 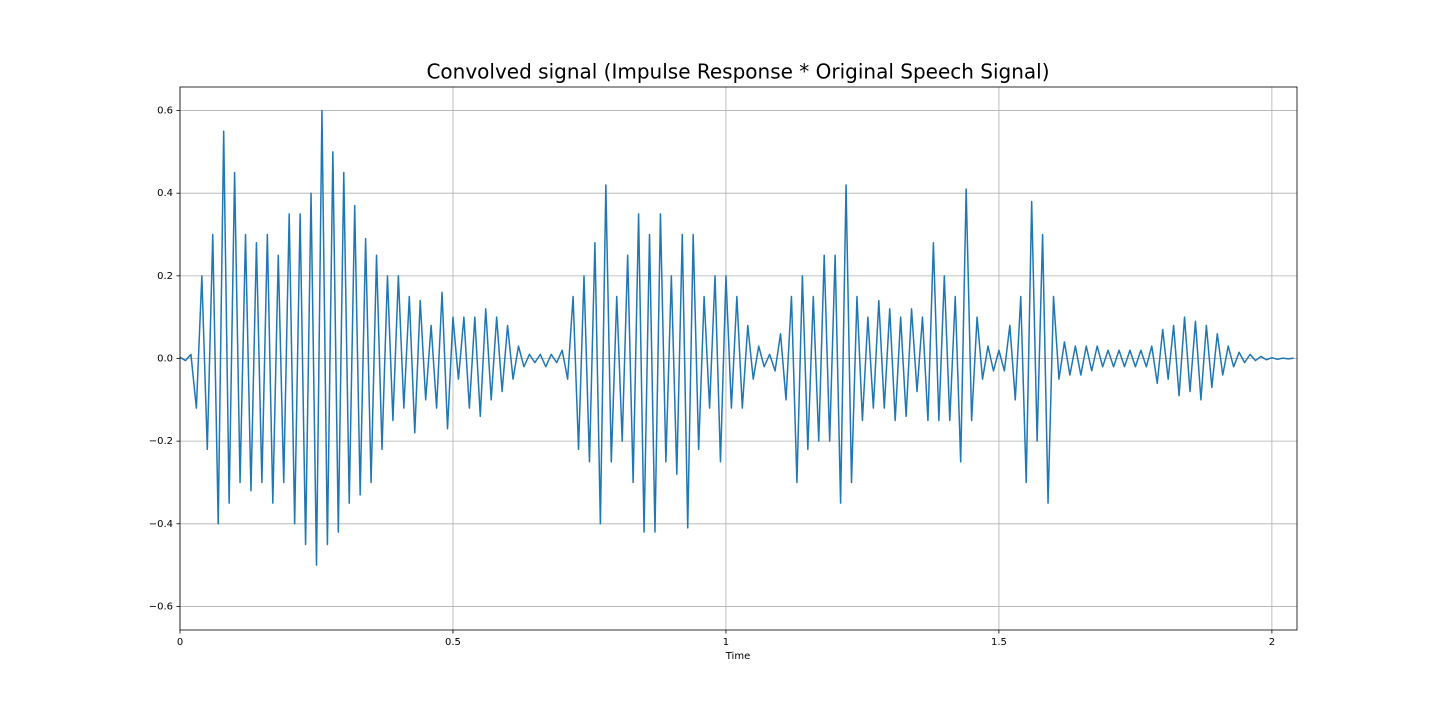 What do you see at coordinates (737, 656) in the screenshot?
I see `x-axis-label: Time` at bounding box center [737, 656].